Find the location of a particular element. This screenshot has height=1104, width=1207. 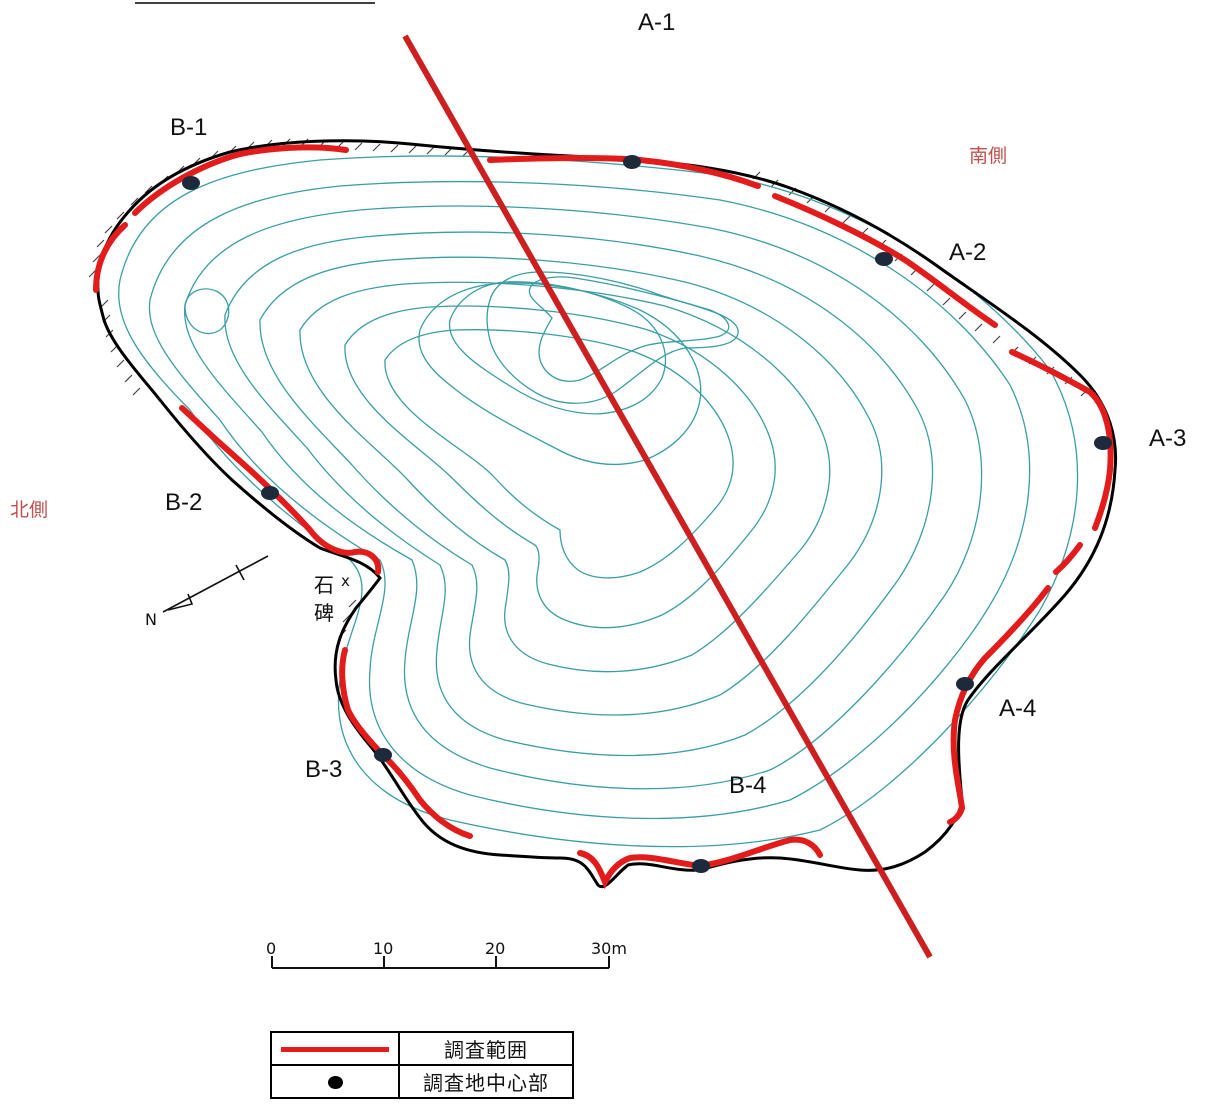

red-line-icon is located at coordinates (335, 1049).